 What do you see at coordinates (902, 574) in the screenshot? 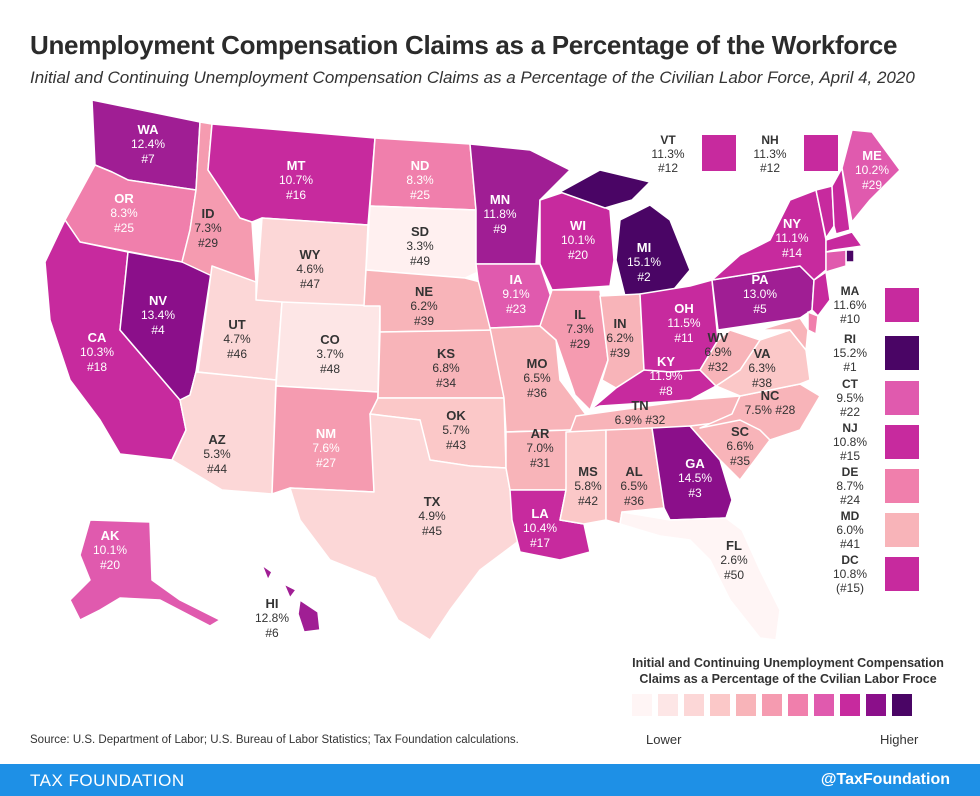
I see `swatch-dc` at bounding box center [902, 574].